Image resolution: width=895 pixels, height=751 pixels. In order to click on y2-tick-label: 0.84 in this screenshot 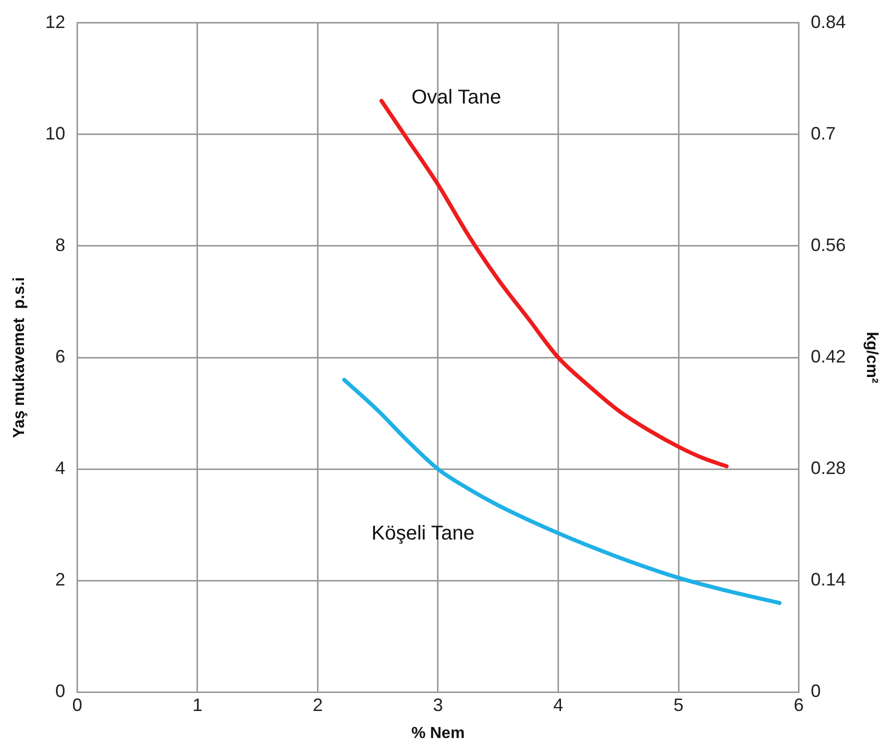, I will do `click(828, 22)`.